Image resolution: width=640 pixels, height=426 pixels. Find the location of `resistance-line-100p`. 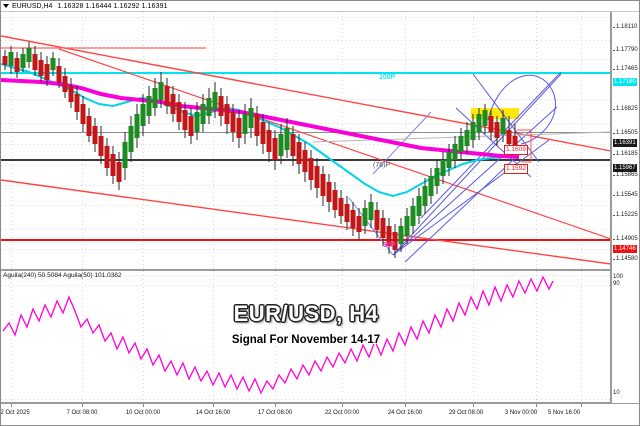

resistance-line-100p is located at coordinates (305, 73).